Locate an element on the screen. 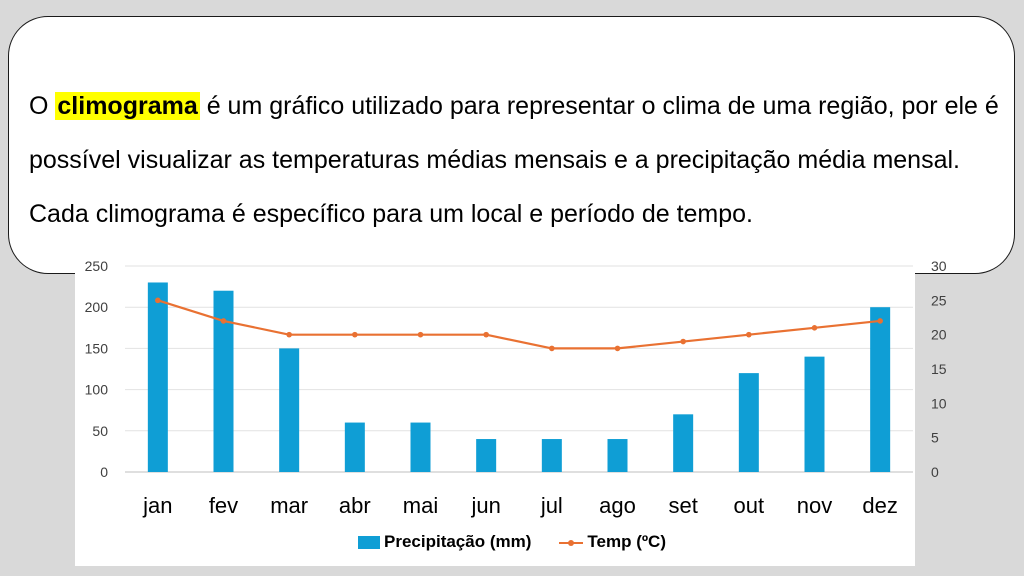 The image size is (1024, 576). bar-jun is located at coordinates (486, 455).